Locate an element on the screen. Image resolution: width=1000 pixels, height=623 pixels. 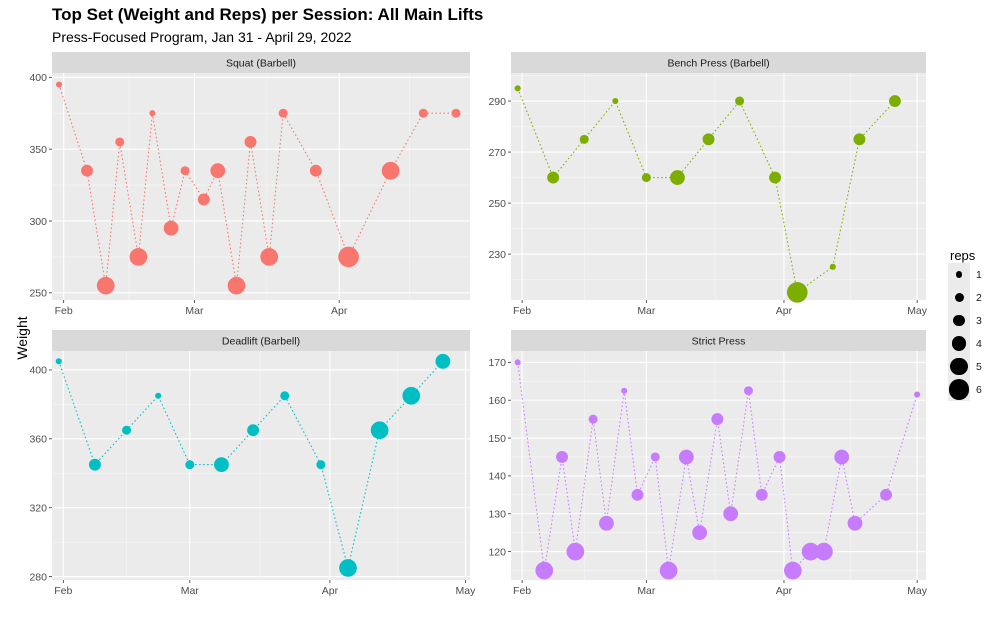
y-tick-label: 140 is located at coordinates (497, 477).